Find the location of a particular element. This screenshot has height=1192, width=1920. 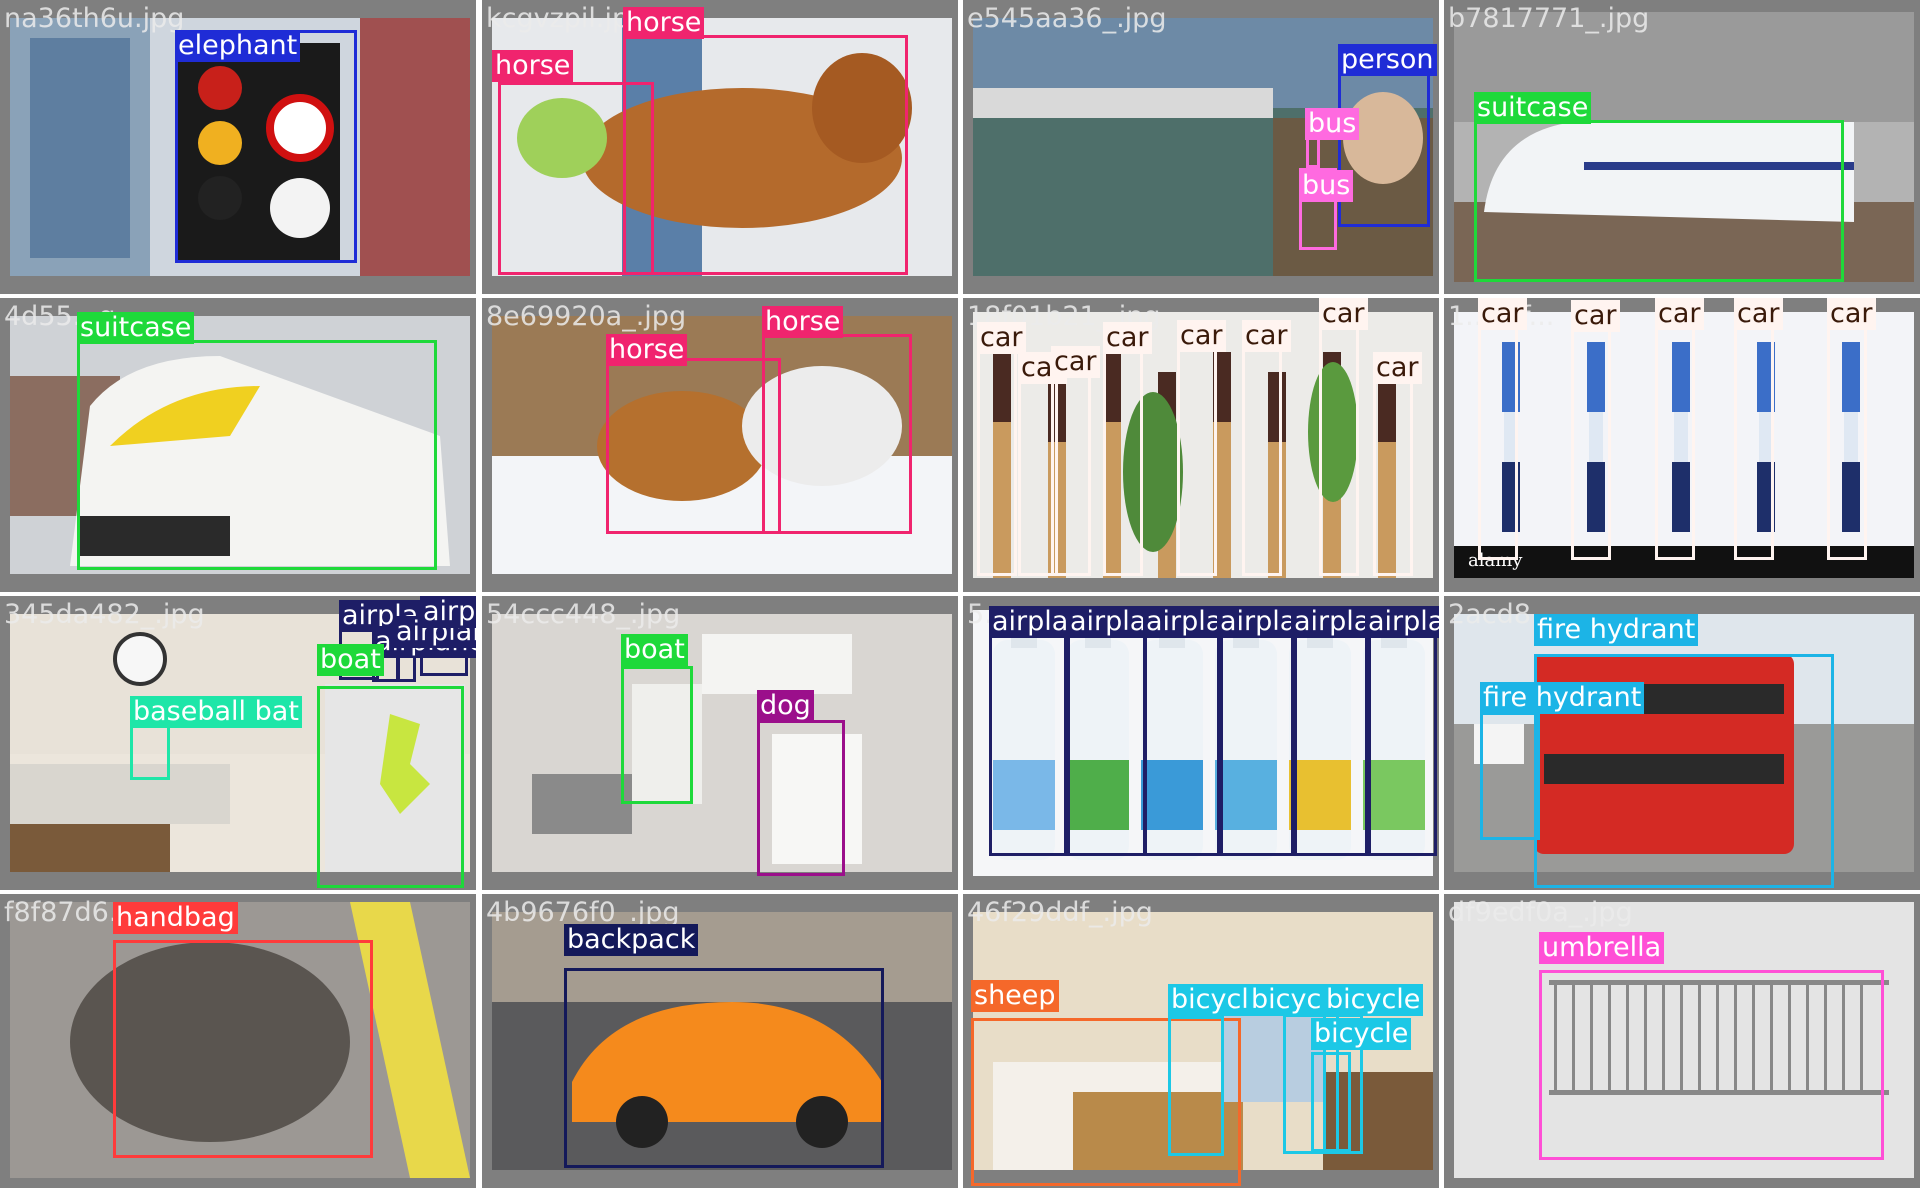

mosaic-tile: df9edf0a_.jpg umbrella is located at coordinates (1682, 1041).